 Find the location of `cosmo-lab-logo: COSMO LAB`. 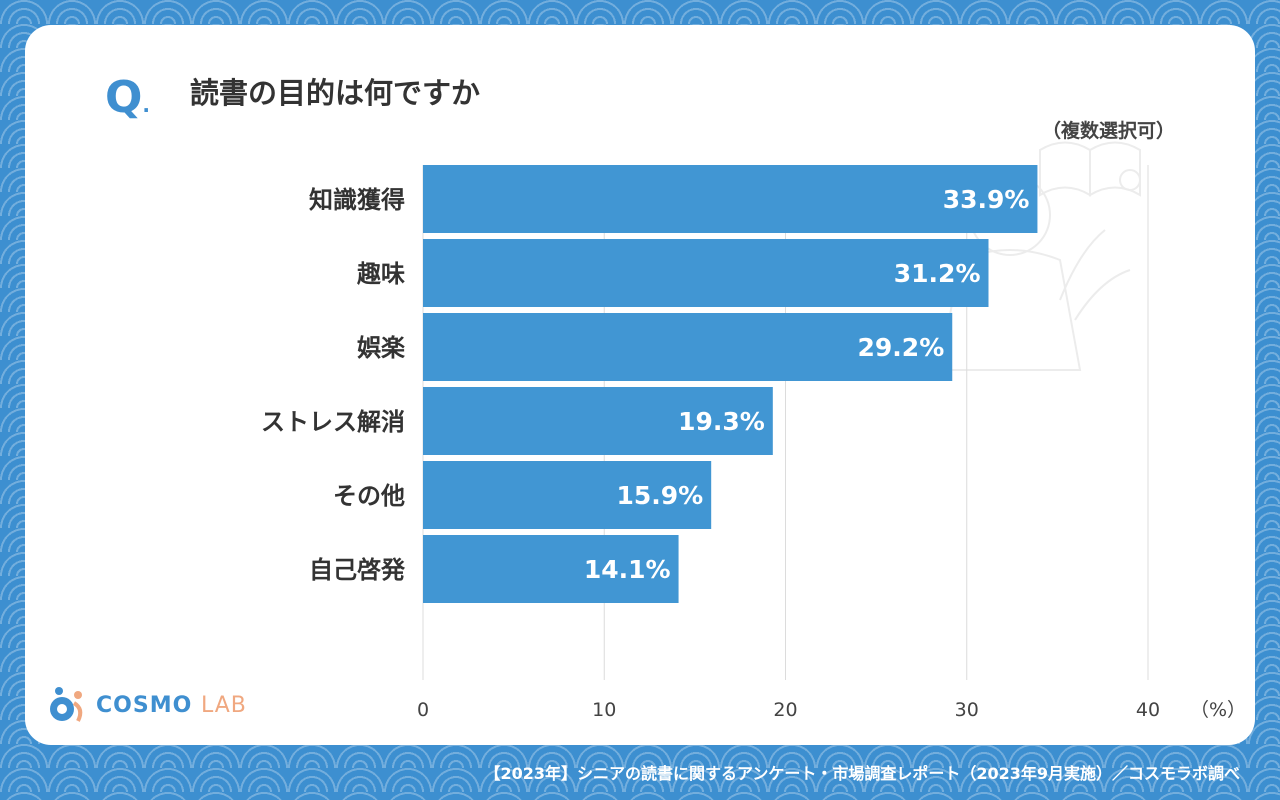

cosmo-lab-logo: COSMO LAB is located at coordinates (146, 705).